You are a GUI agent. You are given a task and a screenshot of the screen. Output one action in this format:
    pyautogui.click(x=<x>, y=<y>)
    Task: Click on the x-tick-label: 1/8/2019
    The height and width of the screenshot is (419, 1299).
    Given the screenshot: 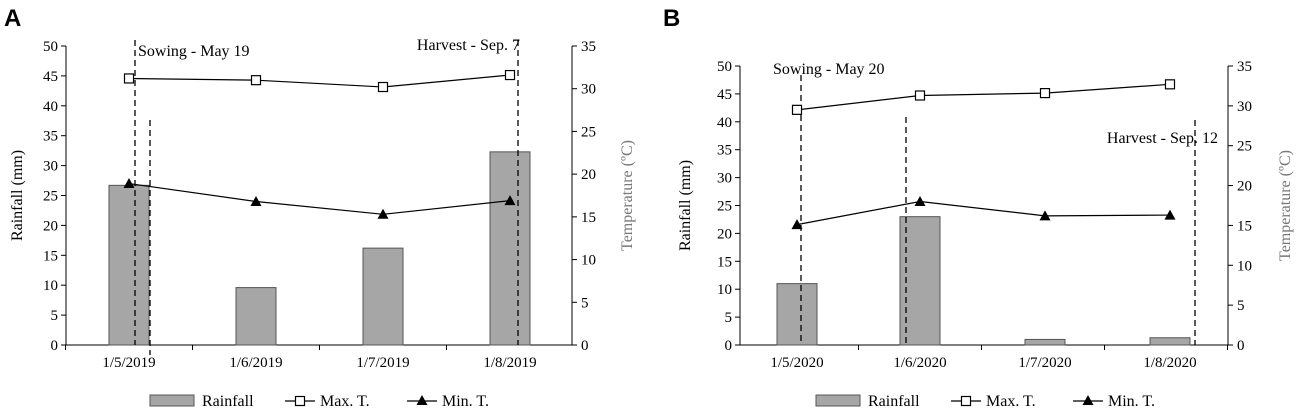 What is the action you would take?
    pyautogui.click(x=509, y=363)
    